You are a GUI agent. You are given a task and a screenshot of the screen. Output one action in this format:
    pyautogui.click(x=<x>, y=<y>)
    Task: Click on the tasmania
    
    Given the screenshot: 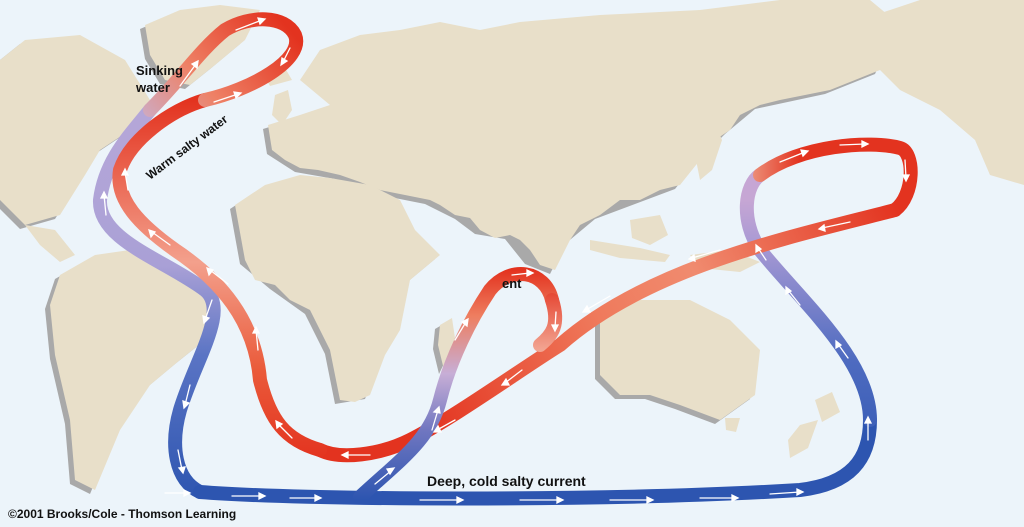 What is the action you would take?
    pyautogui.click(x=732, y=425)
    